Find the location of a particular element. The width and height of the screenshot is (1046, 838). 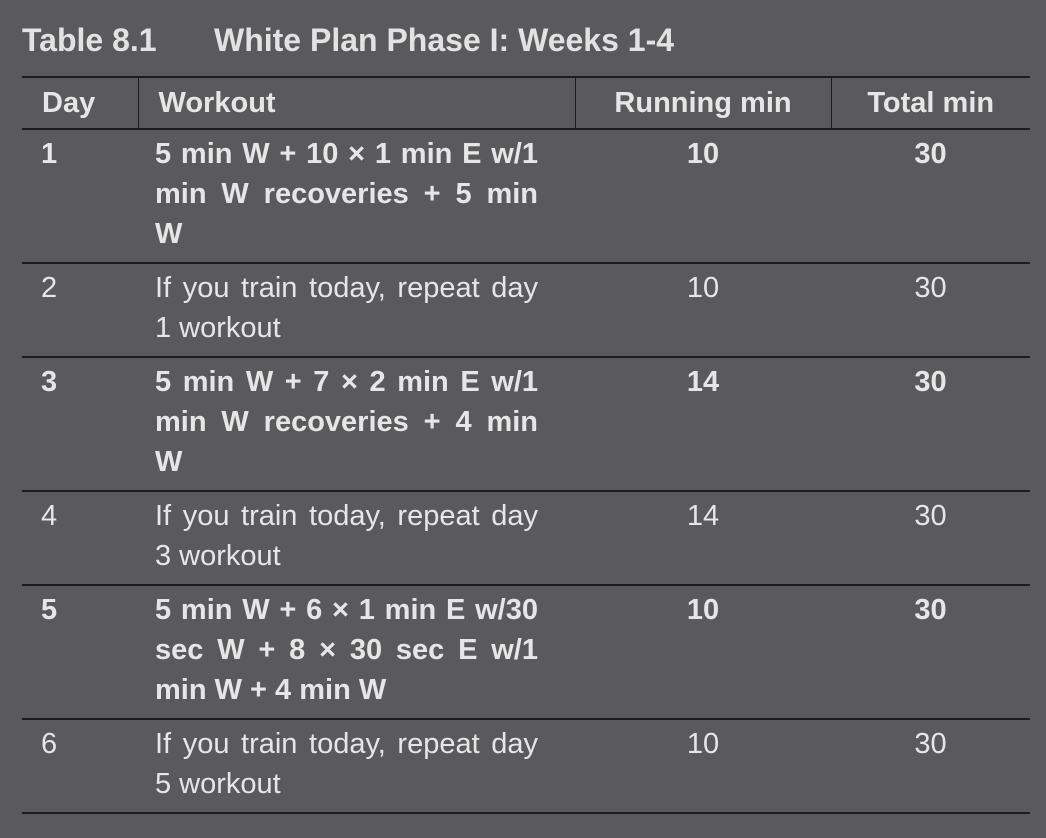

workout-cell: If you train today, repeat day 1 workout is located at coordinates (356, 310).